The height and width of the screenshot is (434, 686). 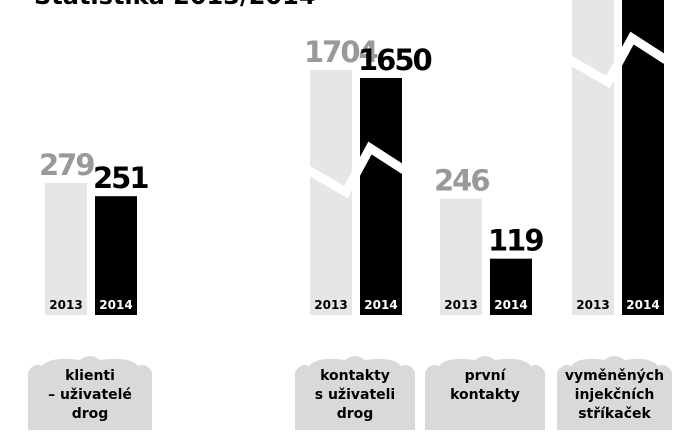 What do you see at coordinates (341, 52) in the screenshot?
I see `value-label: 1704` at bounding box center [341, 52].